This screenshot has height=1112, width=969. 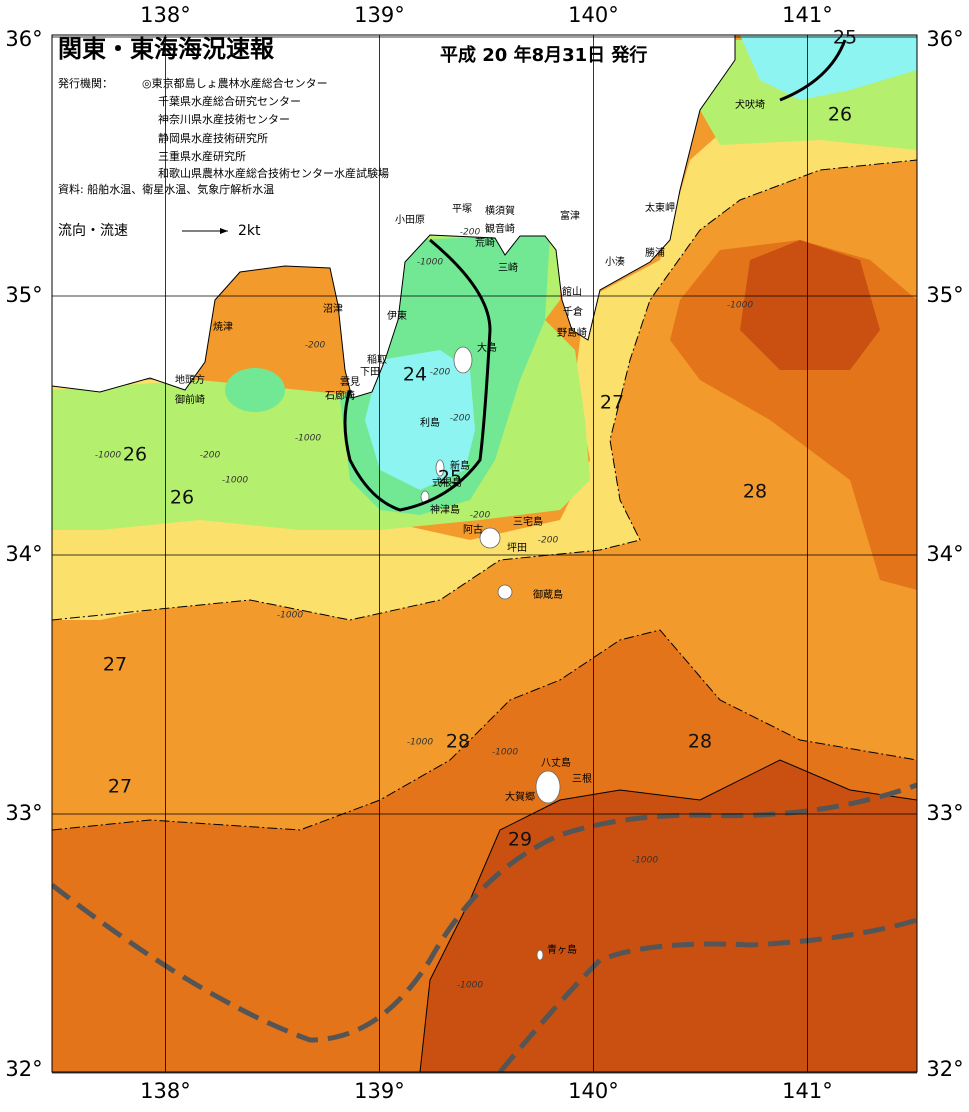 What do you see at coordinates (570, 215) in the screenshot?
I see `place-name: 富津` at bounding box center [570, 215].